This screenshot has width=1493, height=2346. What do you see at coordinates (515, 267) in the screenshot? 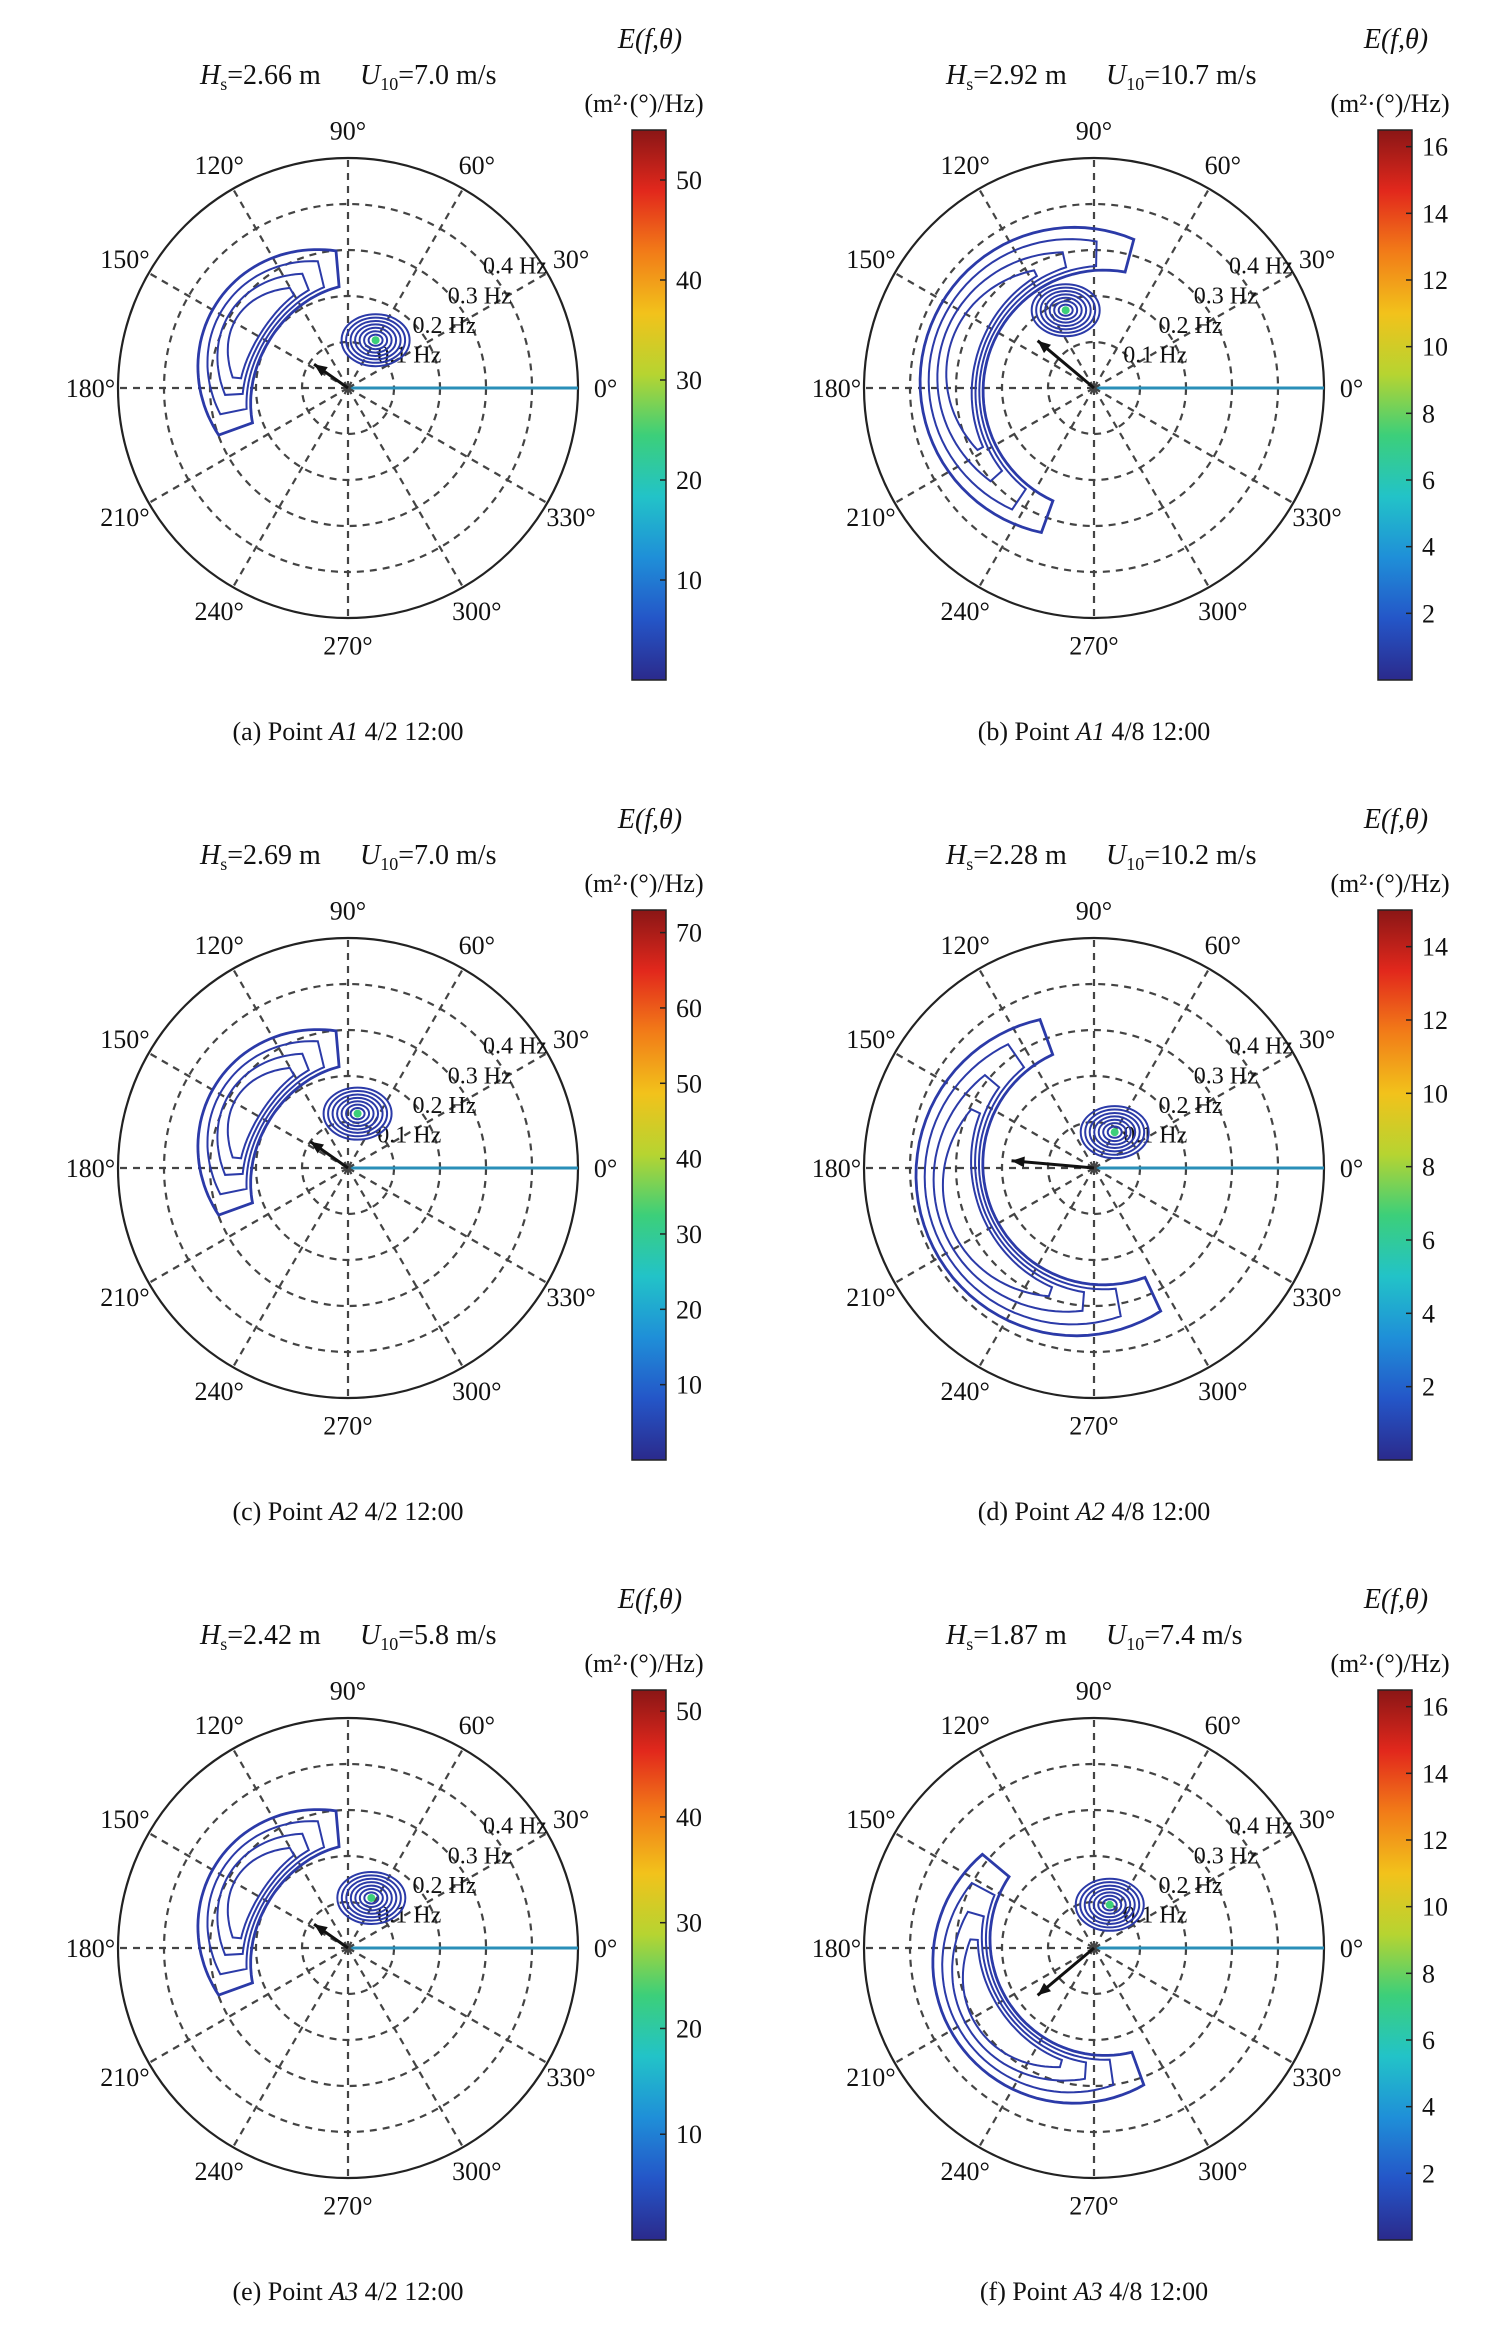
I see `frequency-label: 0.4 Hz` at bounding box center [515, 267].